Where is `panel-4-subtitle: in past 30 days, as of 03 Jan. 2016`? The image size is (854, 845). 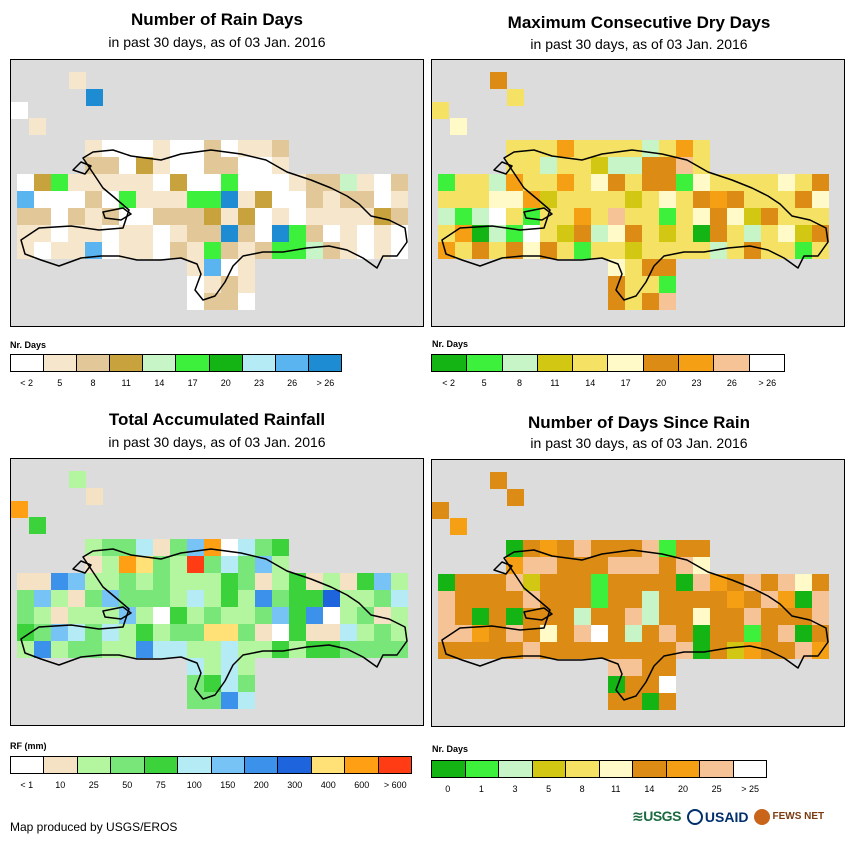
panel-4-subtitle: in past 30 days, as of 03 Jan. 2016 is located at coordinates (639, 443).